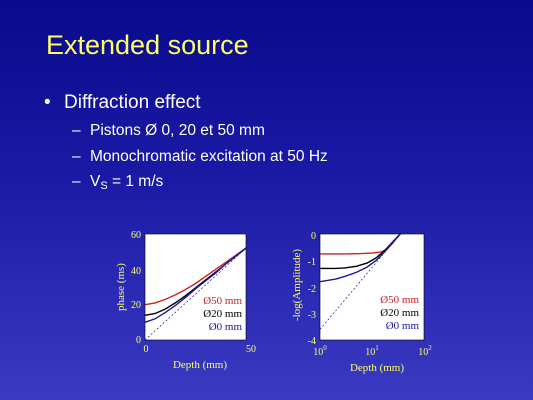 The height and width of the screenshot is (400, 533). I want to click on chart-amplitude-ytick-m4: -4, so click(312, 341).